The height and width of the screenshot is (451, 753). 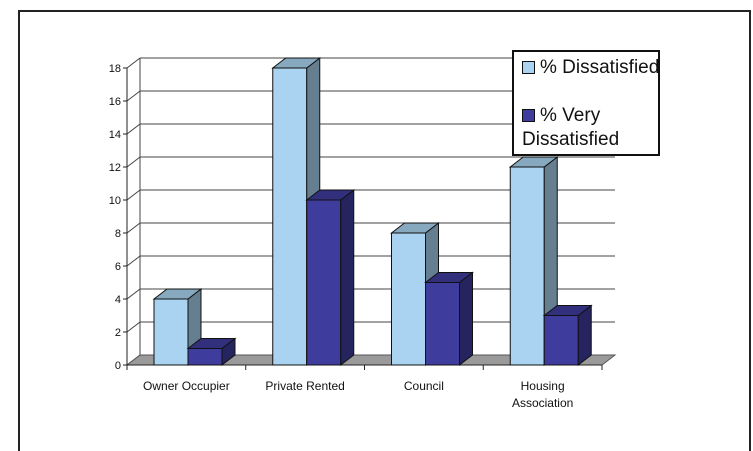 I want to click on legend: % Dissatisfied % Very Dissatisfied, so click(x=586, y=103).